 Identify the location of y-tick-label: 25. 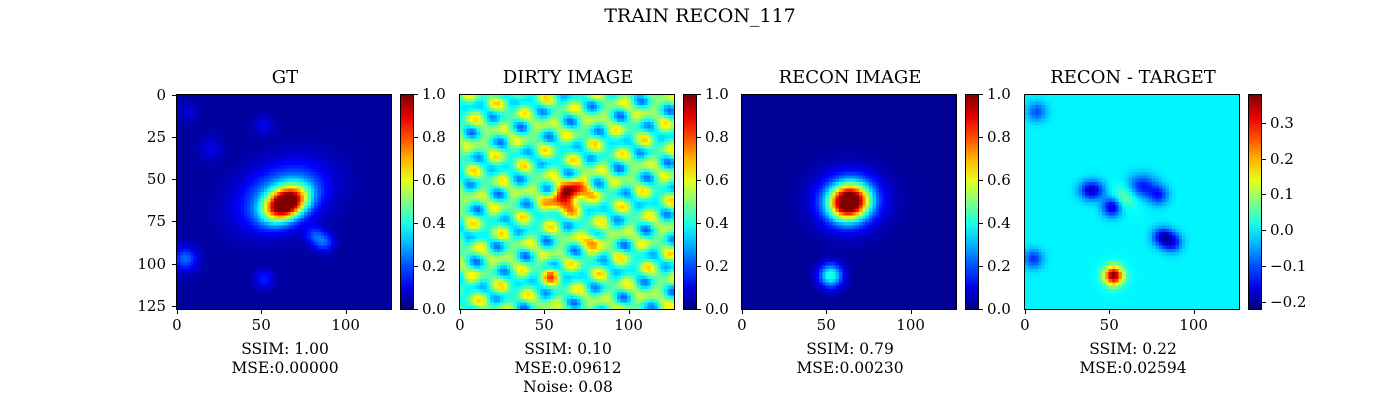
(156, 137).